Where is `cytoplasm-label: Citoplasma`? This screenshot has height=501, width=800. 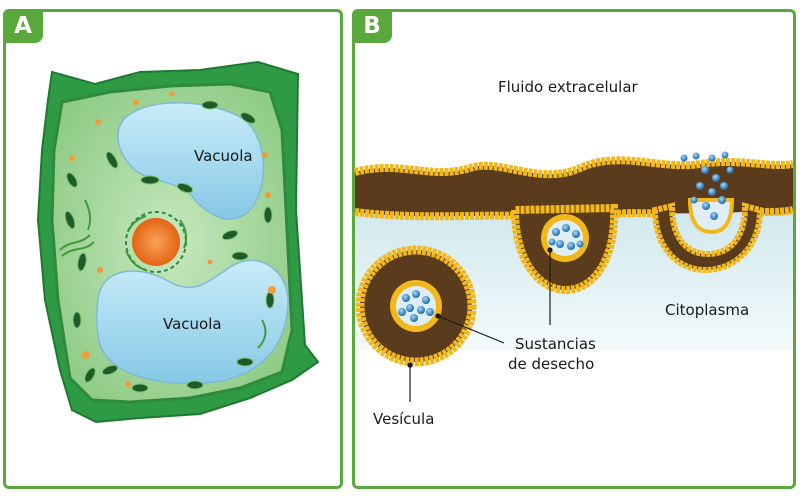
cytoplasm-label: Citoplasma is located at coordinates (707, 310).